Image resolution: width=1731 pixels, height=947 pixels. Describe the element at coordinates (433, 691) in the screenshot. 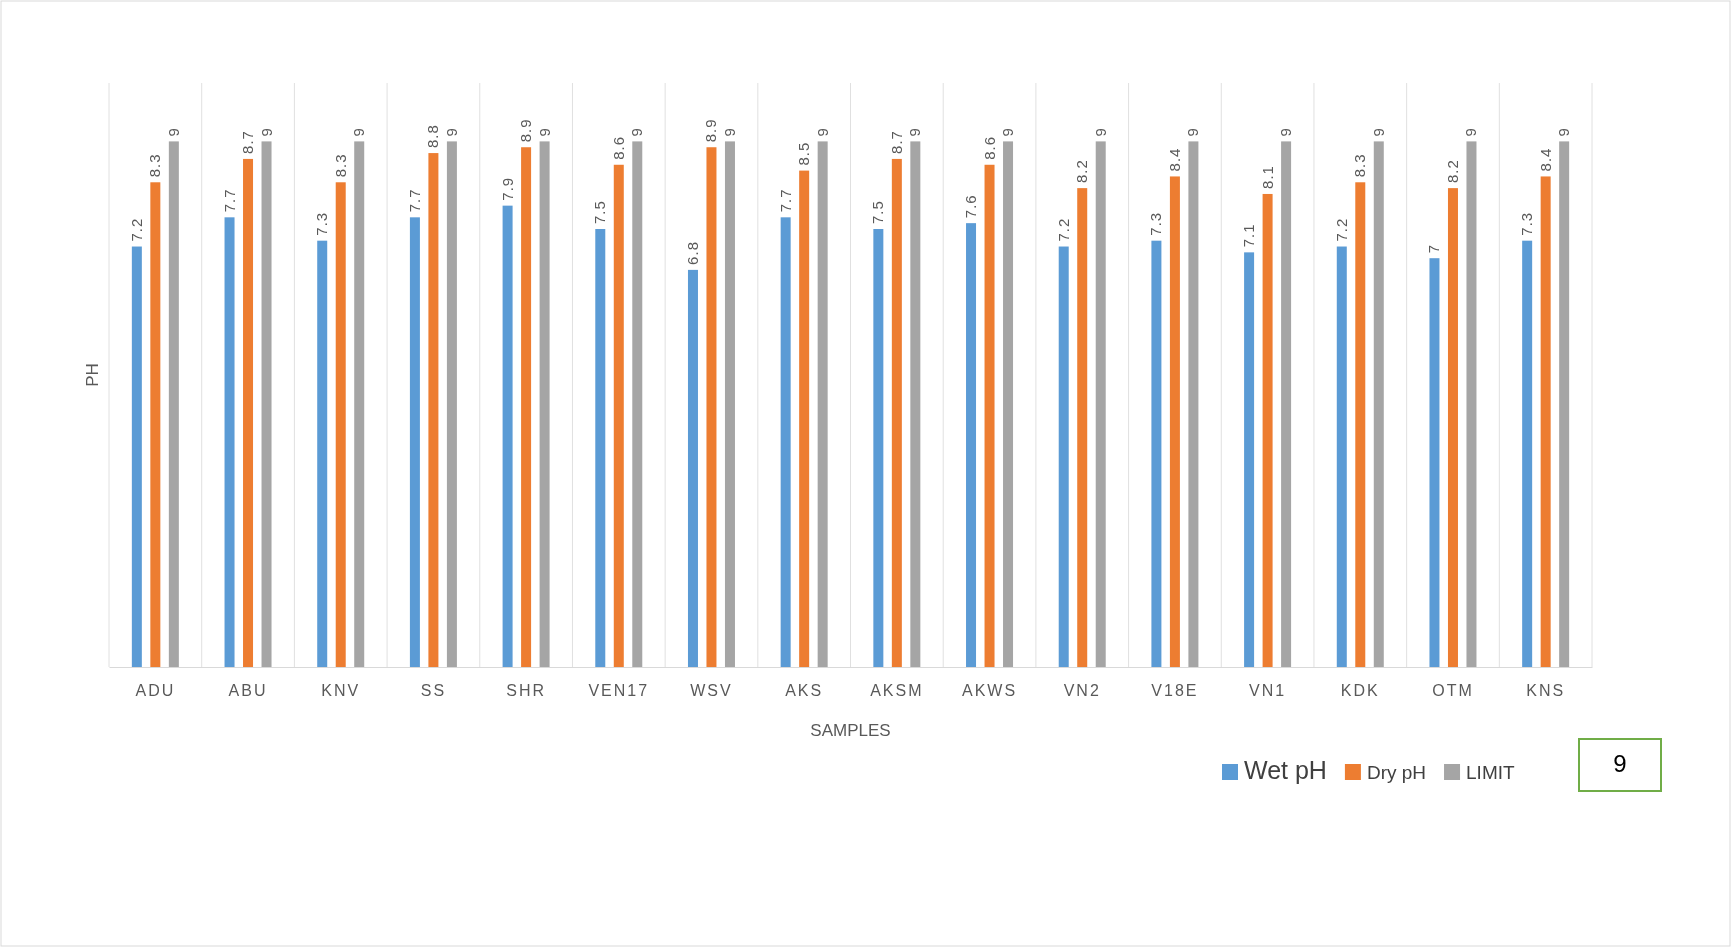

I see `x-tick-label: SS` at that location.